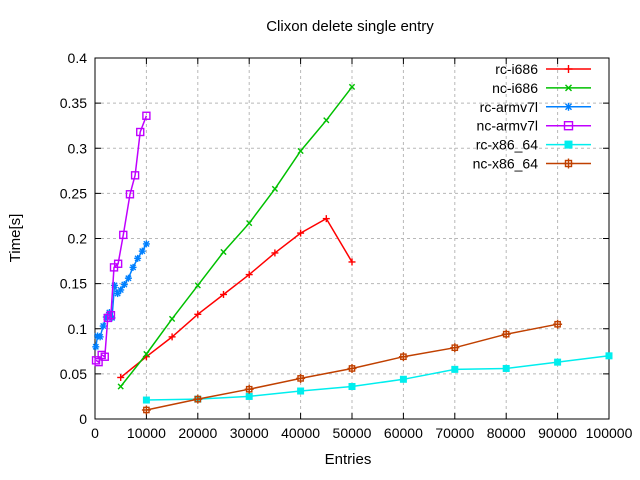  What do you see at coordinates (541, 88) in the screenshot?
I see `legend-item-nc-i686: nc-i686` at bounding box center [541, 88].